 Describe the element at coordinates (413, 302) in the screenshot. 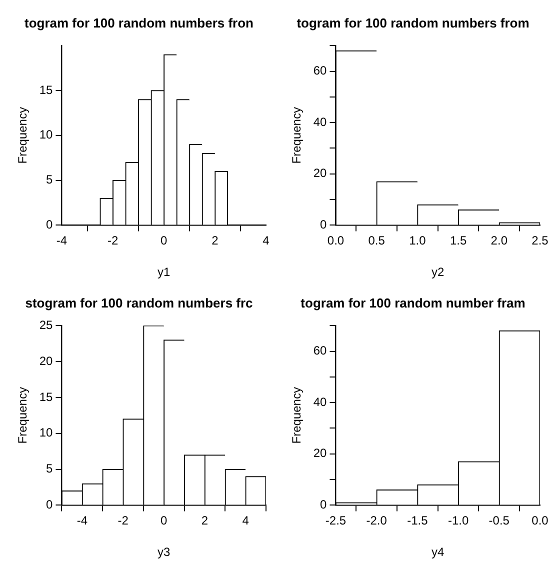

I see `chart-title: togram for 100 random number fram` at that location.